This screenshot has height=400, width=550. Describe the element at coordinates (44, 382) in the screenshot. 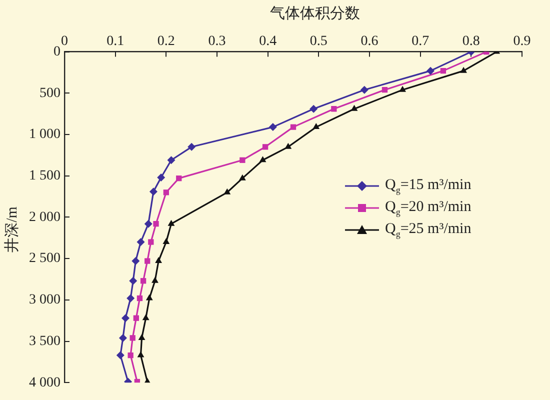

I see `y-tick-label: 4 000` at that location.